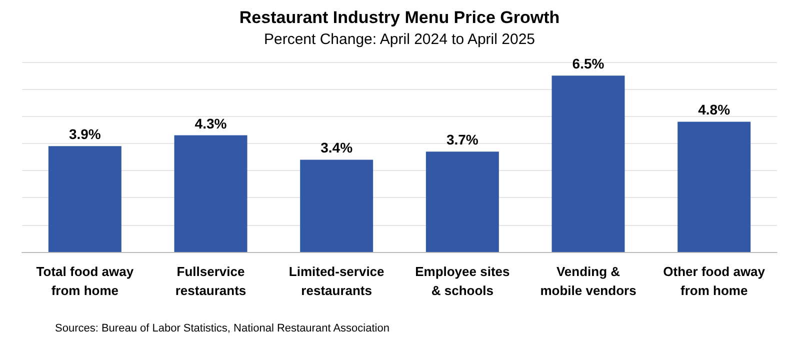  I want to click on x-tick-label: Other food away from home, so click(714, 281).